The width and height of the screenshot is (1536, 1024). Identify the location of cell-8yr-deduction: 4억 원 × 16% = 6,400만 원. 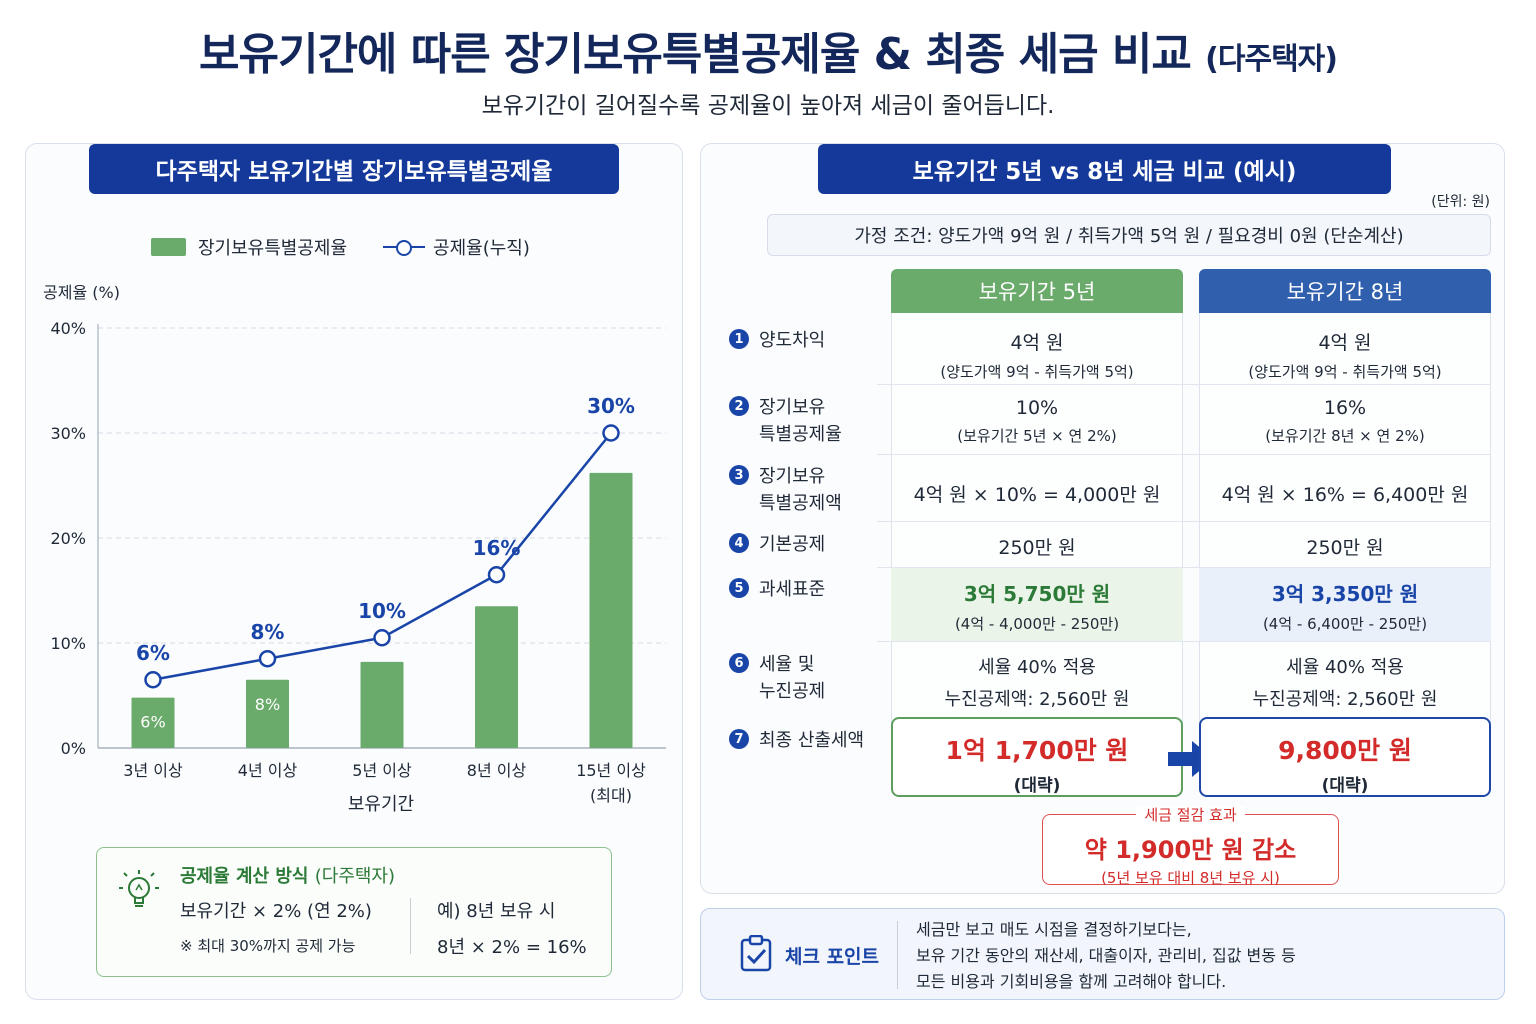
(1345, 493).